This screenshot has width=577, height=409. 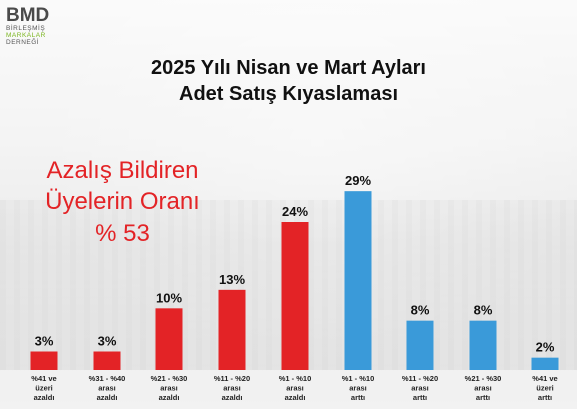 What do you see at coordinates (28, 15) in the screenshot?
I see `logo-name: BMD` at bounding box center [28, 15].